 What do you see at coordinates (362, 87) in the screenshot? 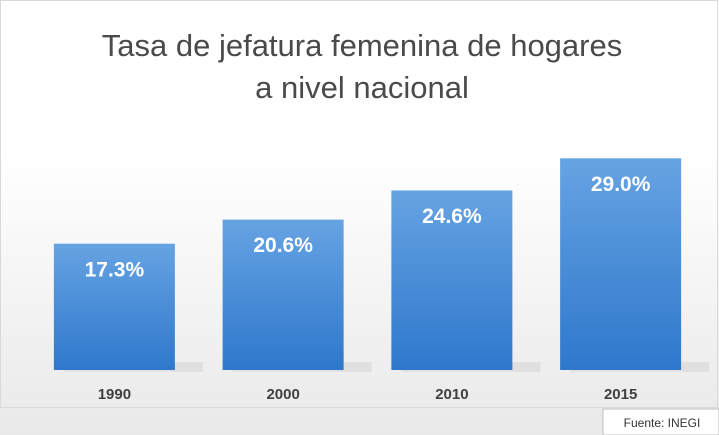
I see `chart-title: a nivel nacional` at bounding box center [362, 87].